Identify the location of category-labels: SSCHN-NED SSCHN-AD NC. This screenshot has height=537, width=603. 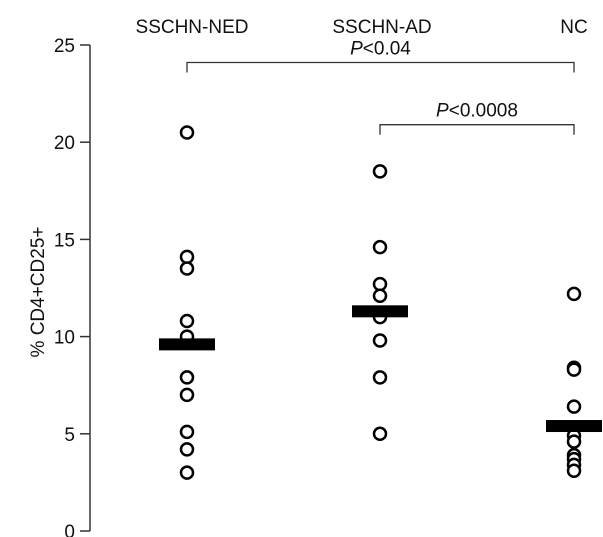
(362, 27).